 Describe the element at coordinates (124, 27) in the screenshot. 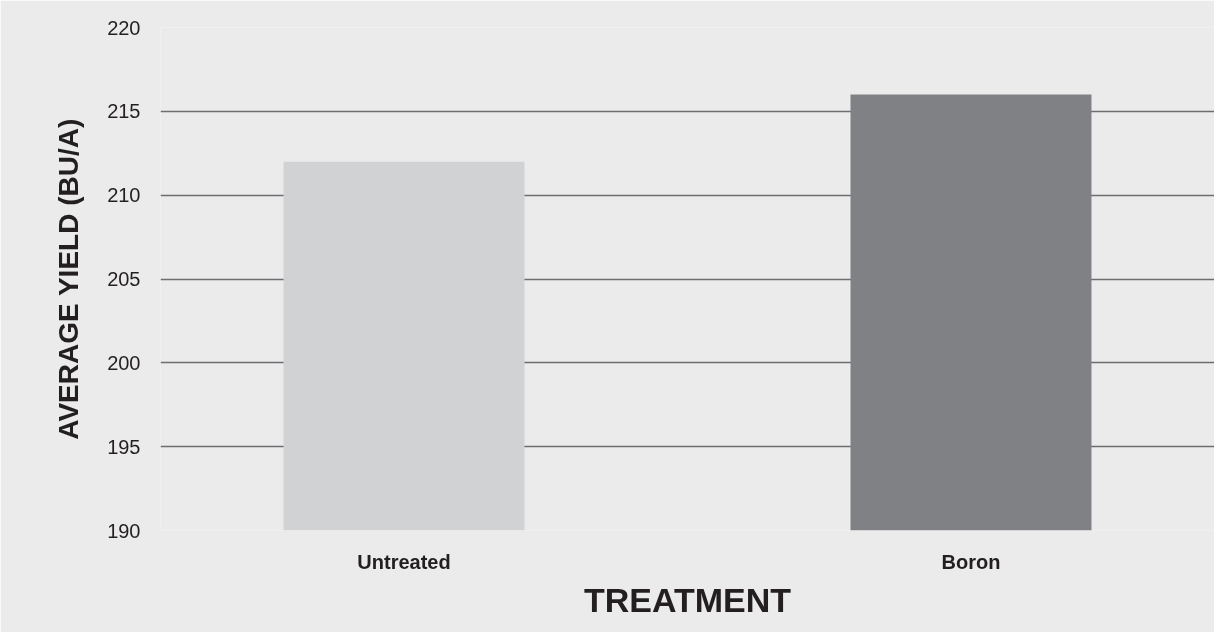

I see `y-tick-label: 220` at that location.